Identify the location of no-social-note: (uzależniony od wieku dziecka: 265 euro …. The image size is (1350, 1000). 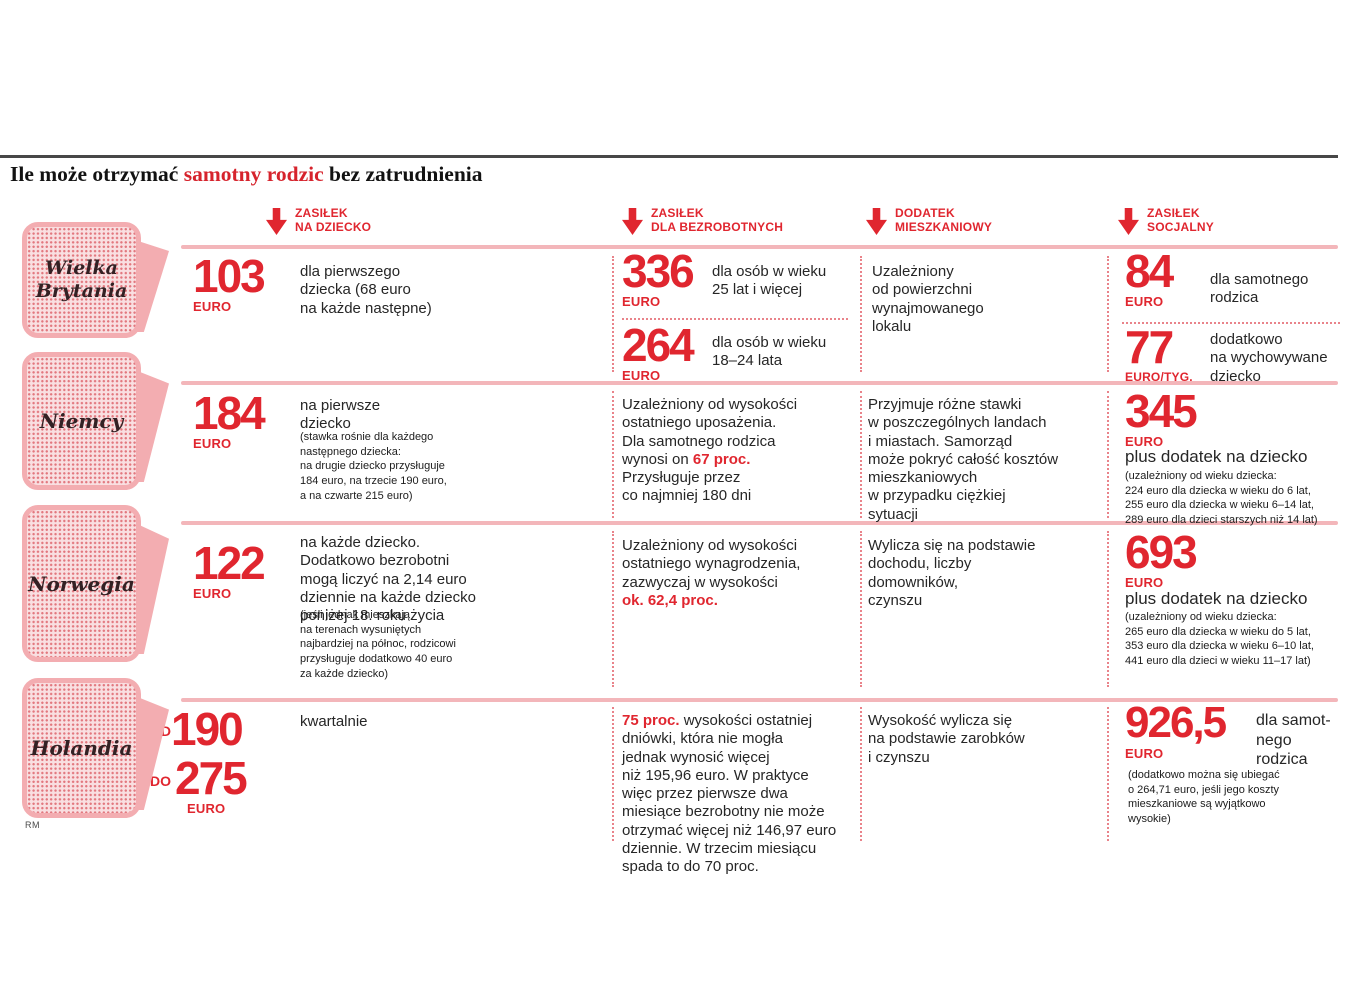
(1219, 639).